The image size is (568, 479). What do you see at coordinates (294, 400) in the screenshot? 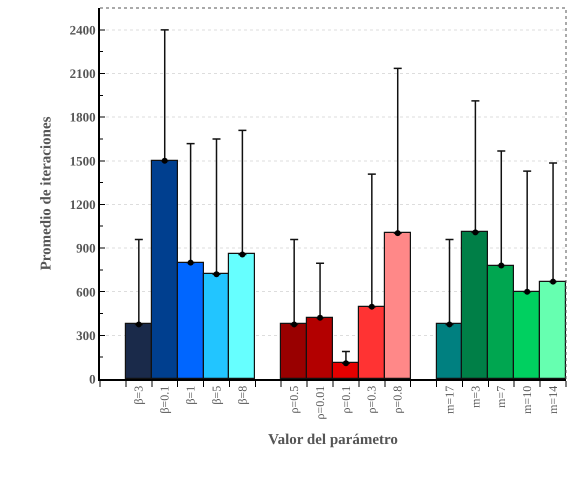
I see `x-tick-label: ρ=0.5` at bounding box center [294, 400].